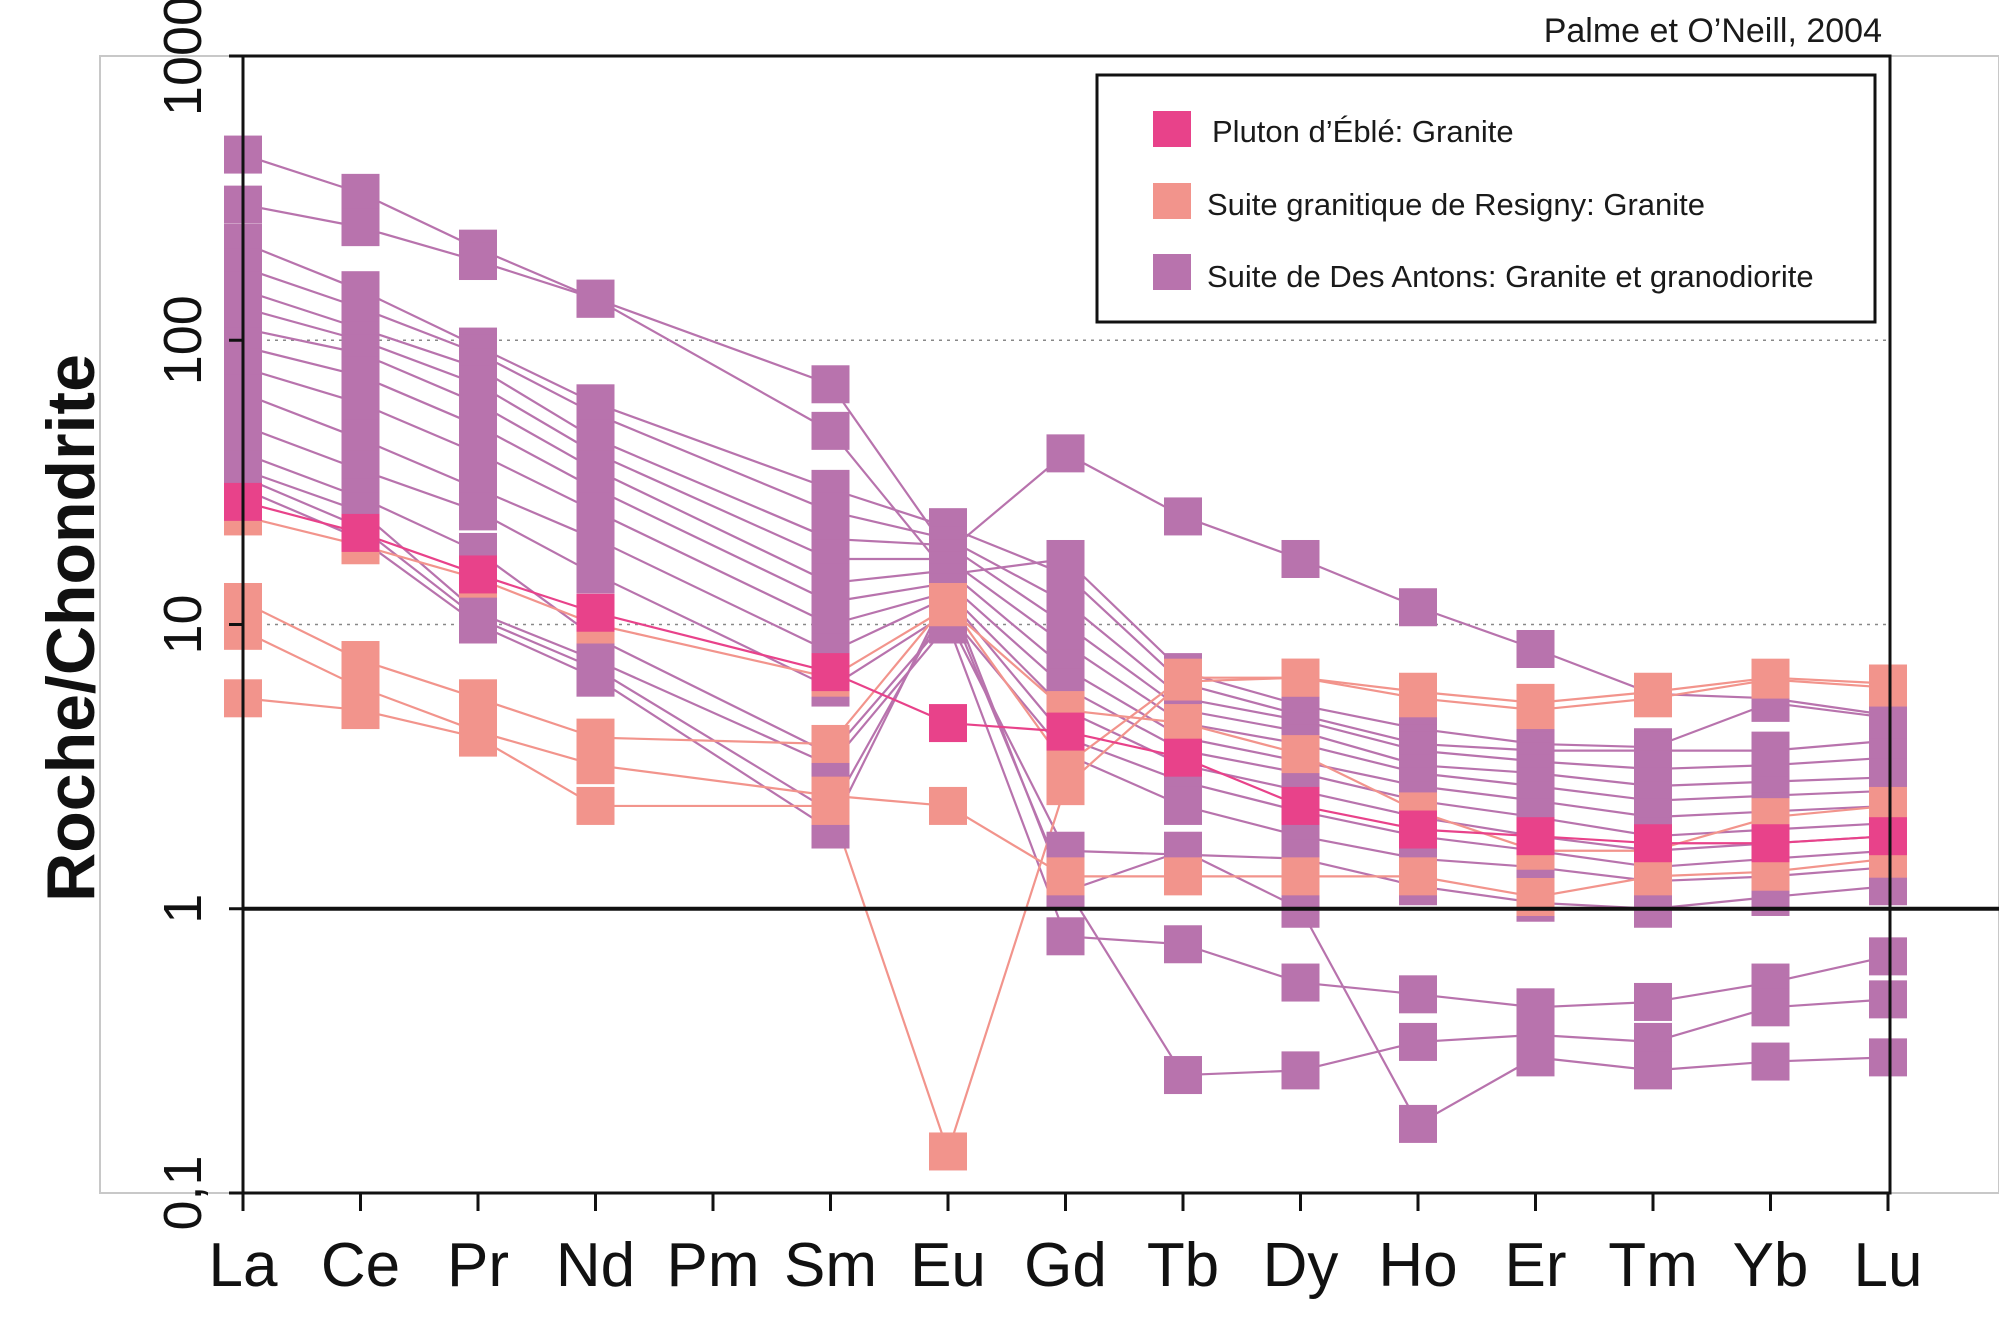 This screenshot has width=1999, height=1344. Describe the element at coordinates (183, 1192) in the screenshot. I see `y-tick-label: 0,1` at that location.